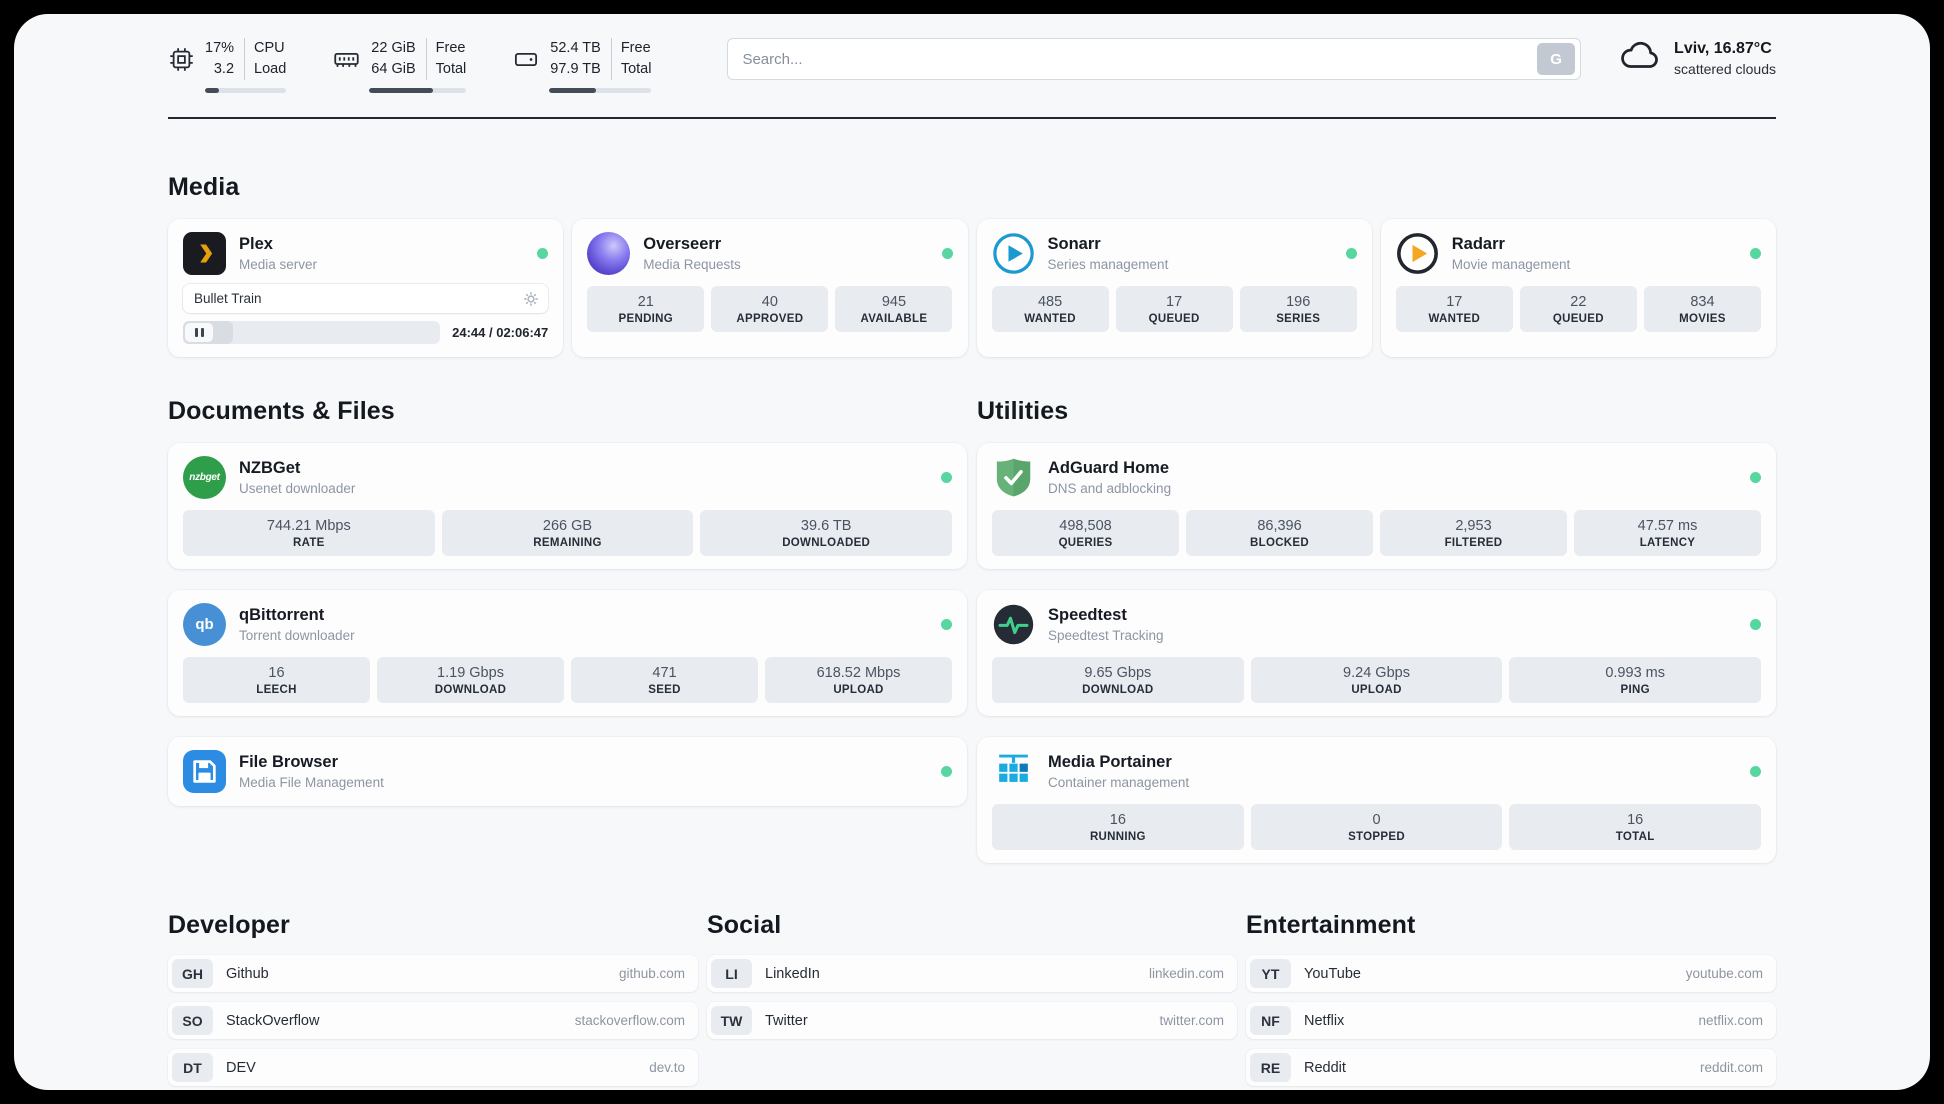  Describe the element at coordinates (500, 333) in the screenshot. I see `playback-time: 24:44 / 02:06:47` at that location.